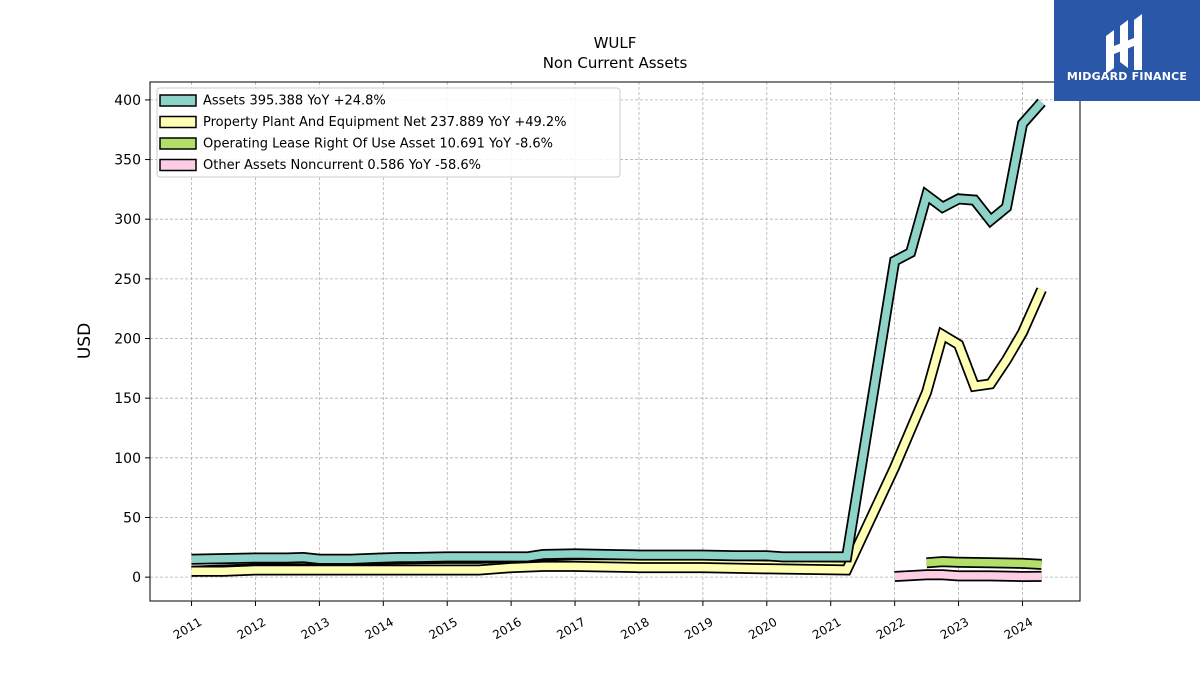 Image resolution: width=1200 pixels, height=675 pixels. What do you see at coordinates (1127, 76) in the screenshot?
I see `logo-text: MIDGARD FINANCE` at bounding box center [1127, 76].